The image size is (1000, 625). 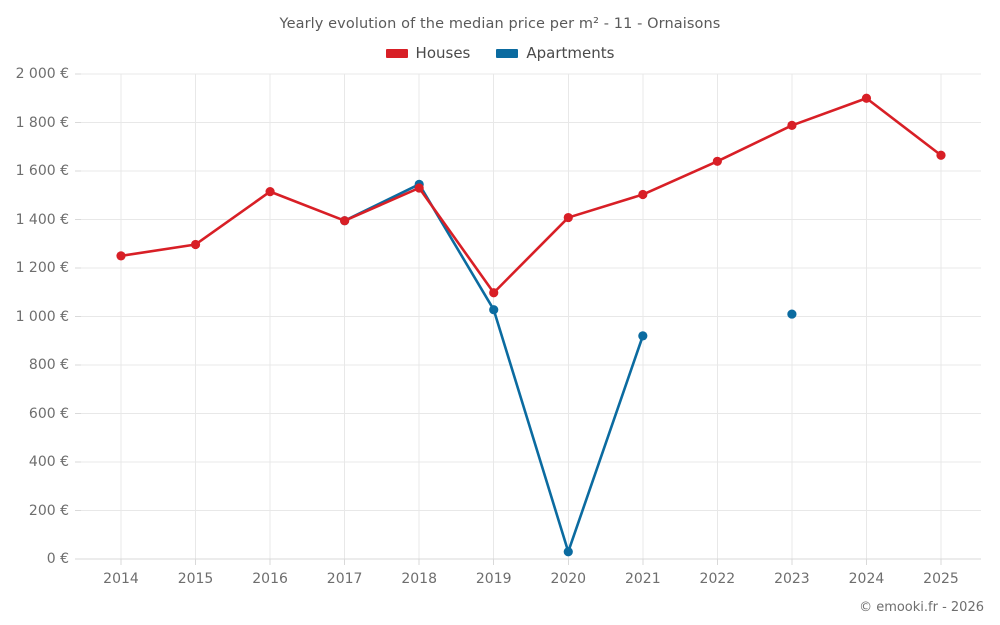 I want to click on x-tick-label: 2014, so click(x=121, y=579).